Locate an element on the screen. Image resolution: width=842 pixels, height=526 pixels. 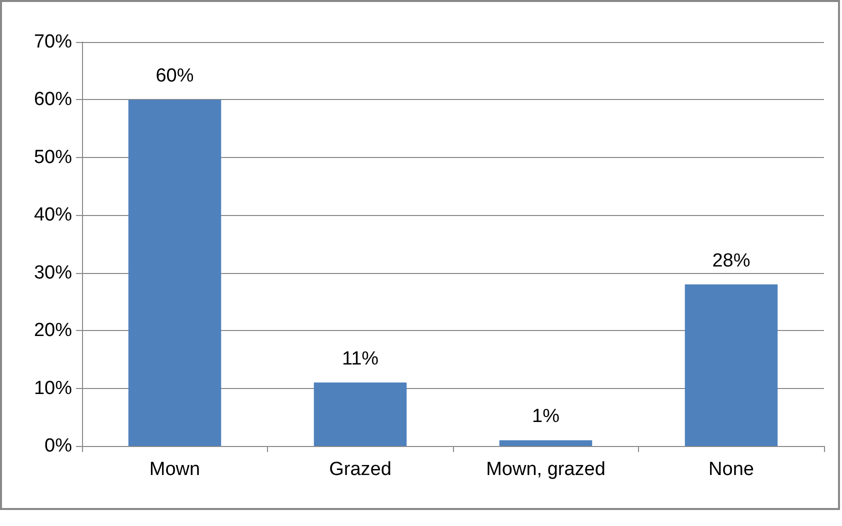
data-label: 1% is located at coordinates (546, 417).